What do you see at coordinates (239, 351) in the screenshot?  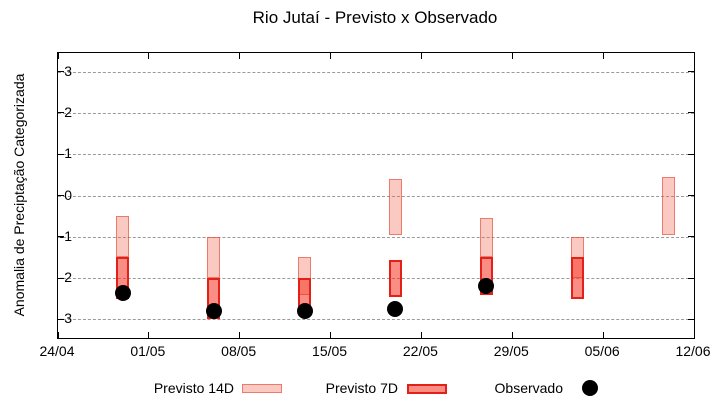 I see `x-tick-label: 08/05` at bounding box center [239, 351].